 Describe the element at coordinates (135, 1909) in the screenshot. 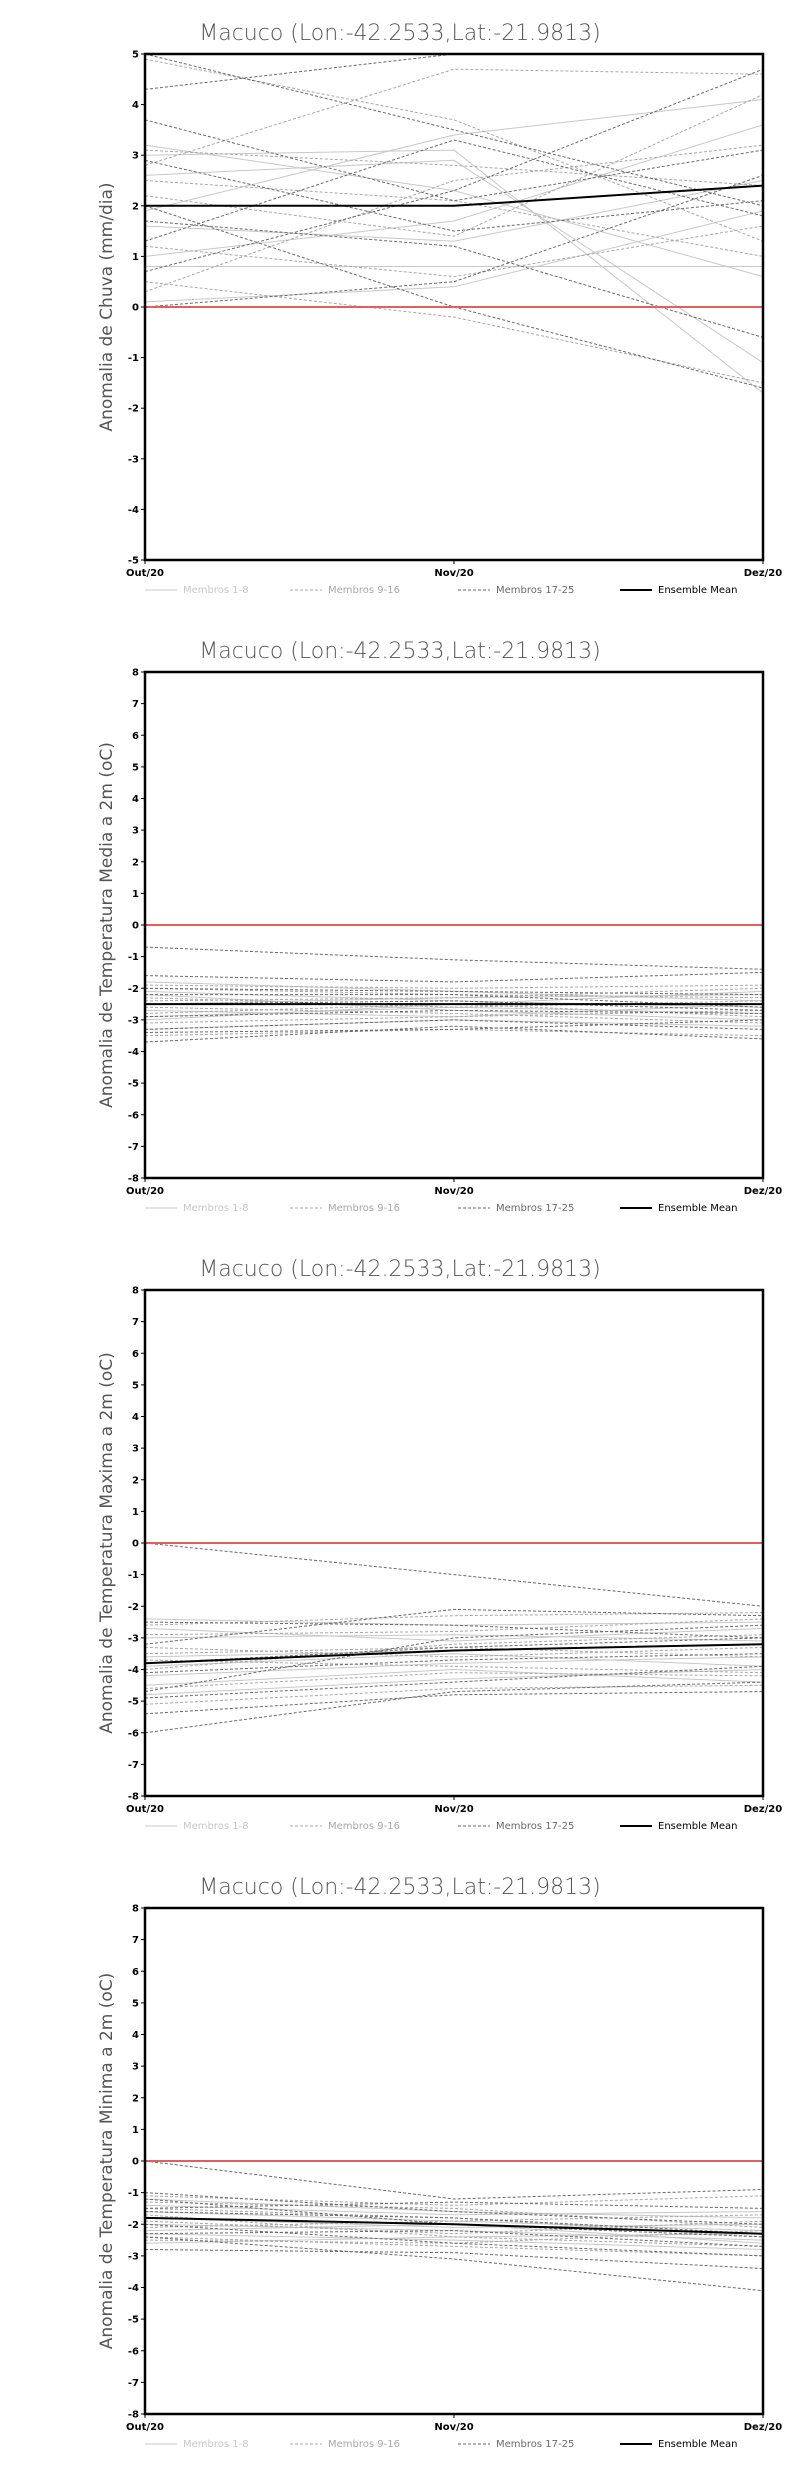

I see `y-tick-label: 8` at that location.